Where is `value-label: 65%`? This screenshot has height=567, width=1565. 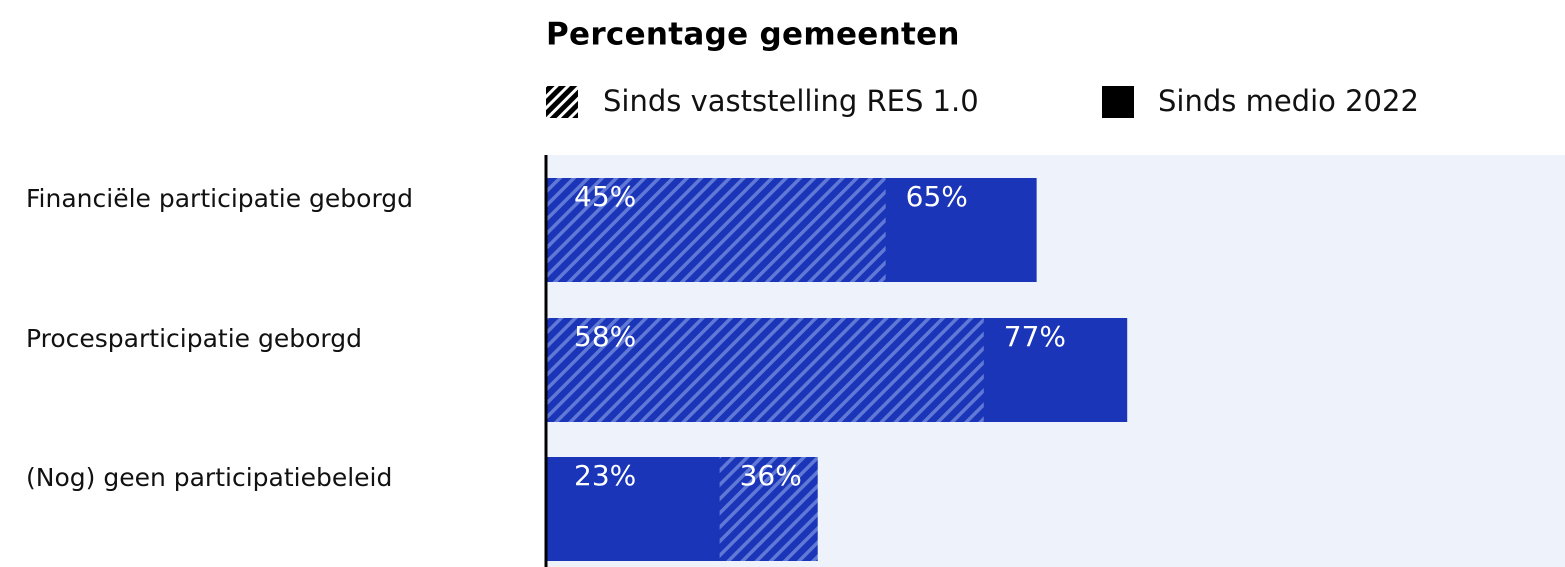
value-label: 65% is located at coordinates (937, 196).